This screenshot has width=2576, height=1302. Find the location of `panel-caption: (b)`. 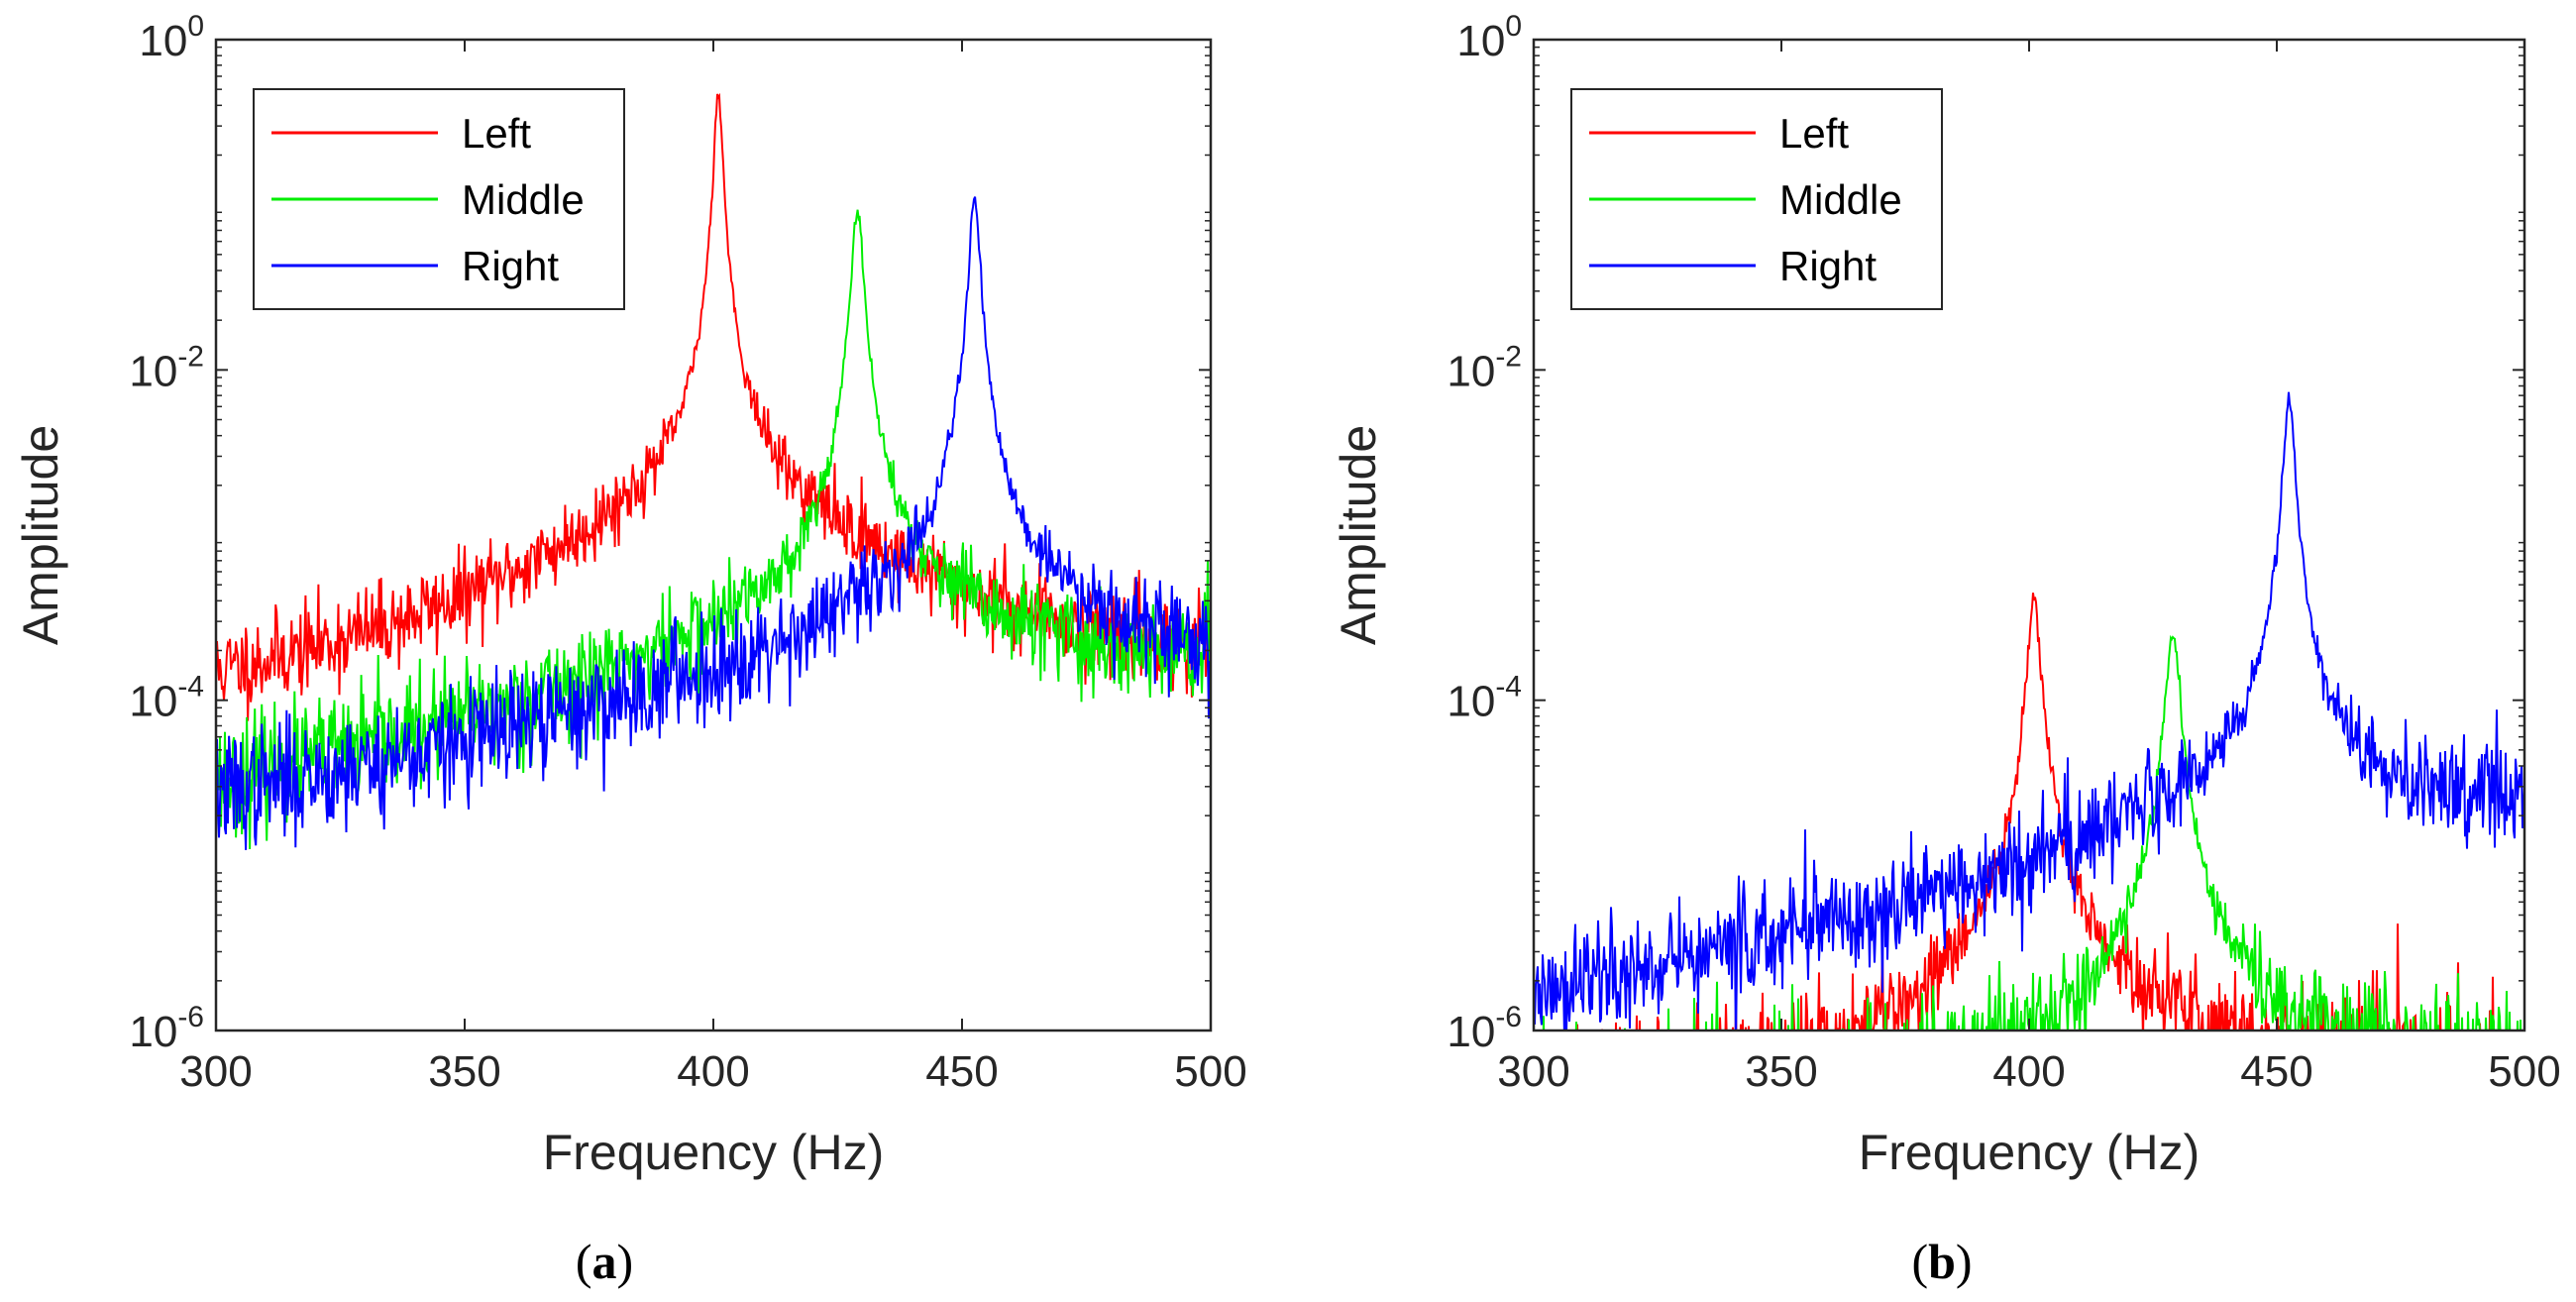

panel-caption: (b) is located at coordinates (1941, 1261).